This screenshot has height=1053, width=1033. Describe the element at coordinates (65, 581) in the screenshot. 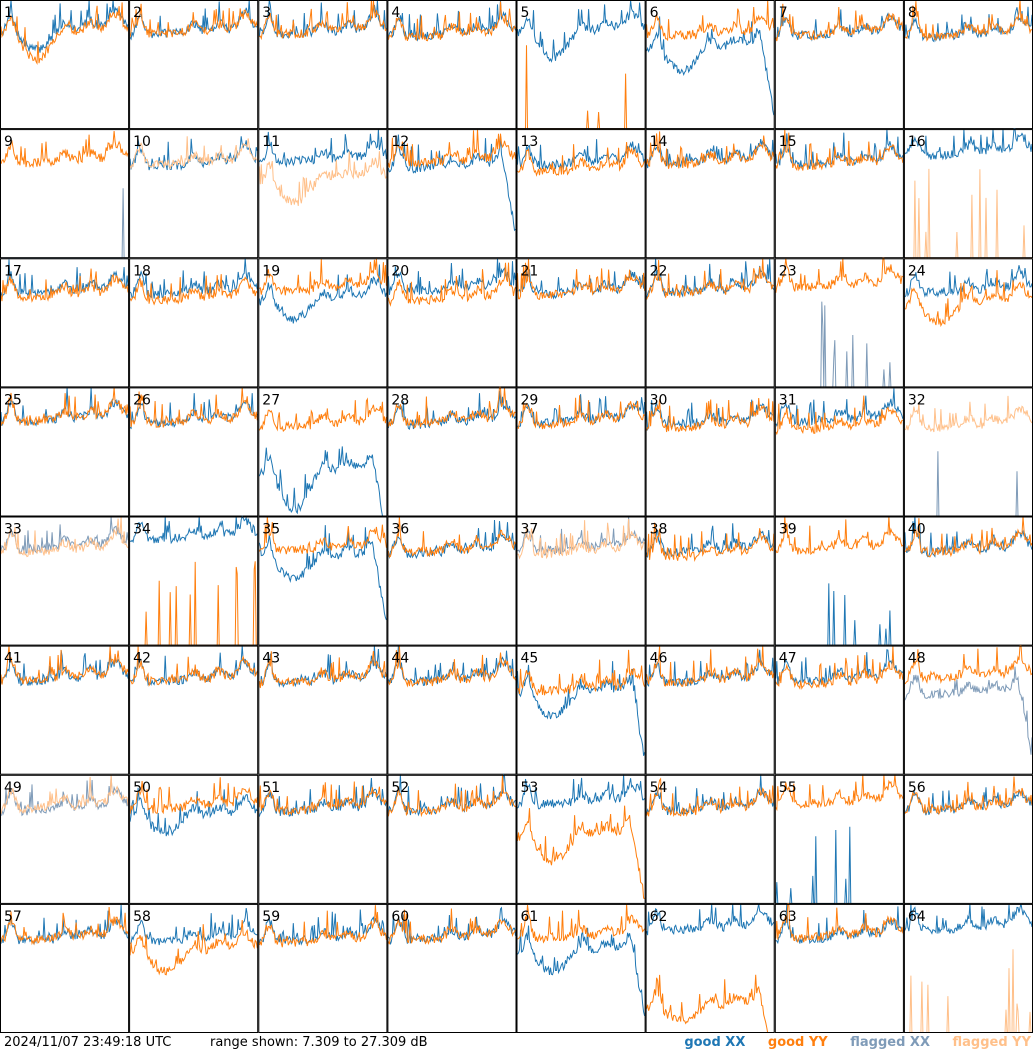

I see `panel-33: 33` at that location.